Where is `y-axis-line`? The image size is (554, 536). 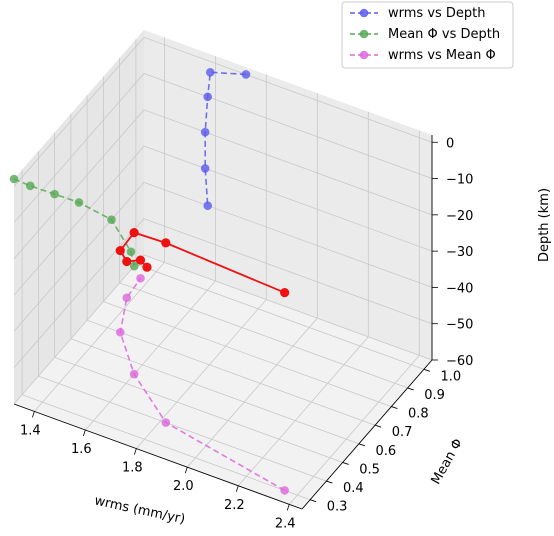
y-axis-line is located at coordinates (367, 434).